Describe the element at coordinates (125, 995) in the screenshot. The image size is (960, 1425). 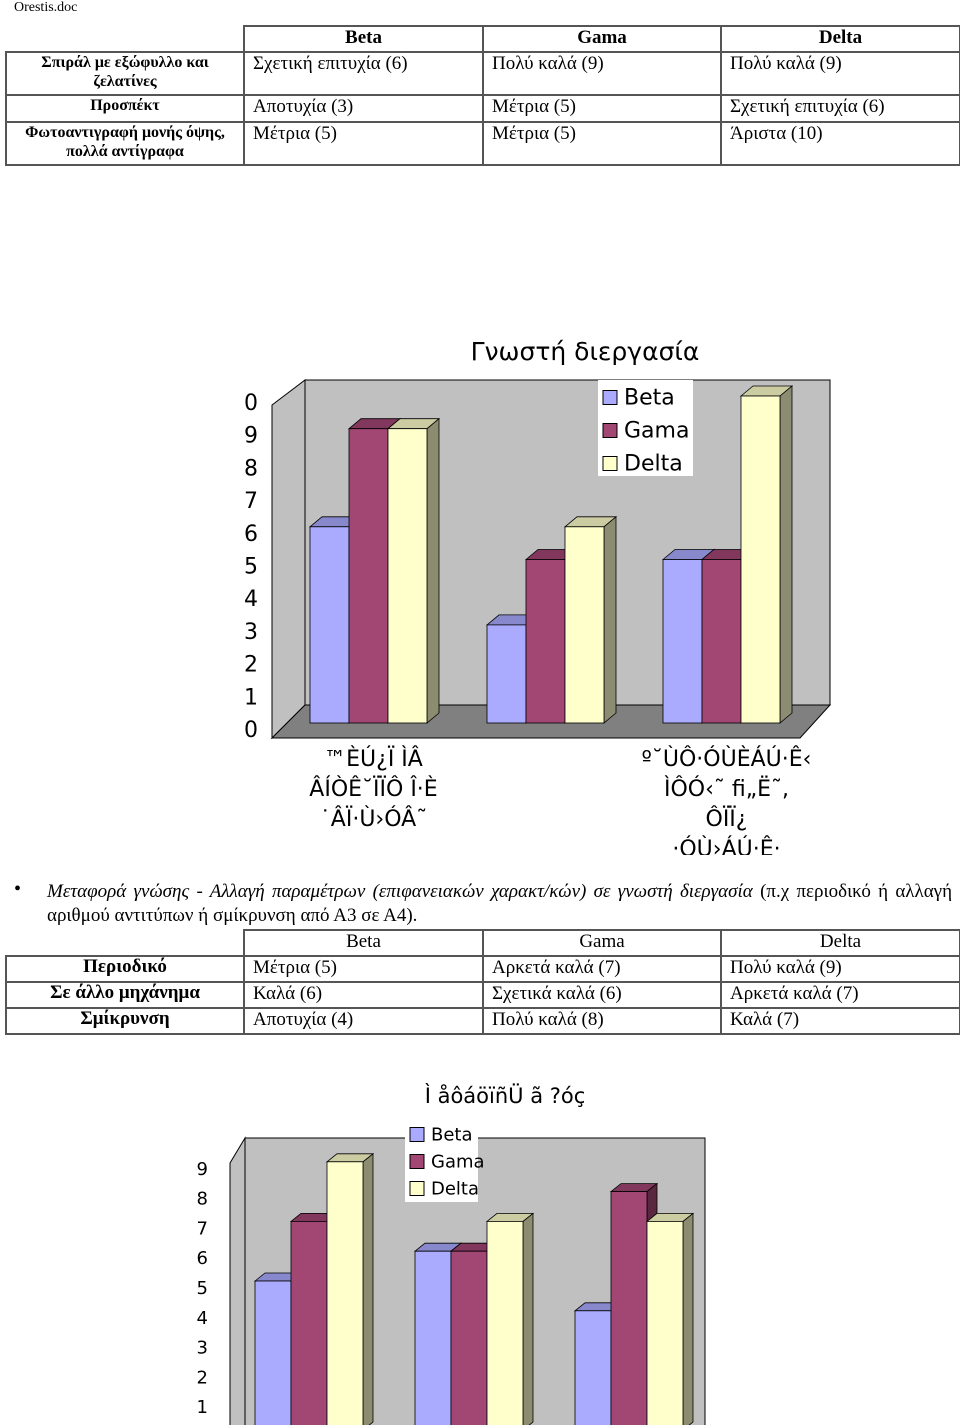
I see `row-label: Σε άλλο μηχάνημα` at that location.